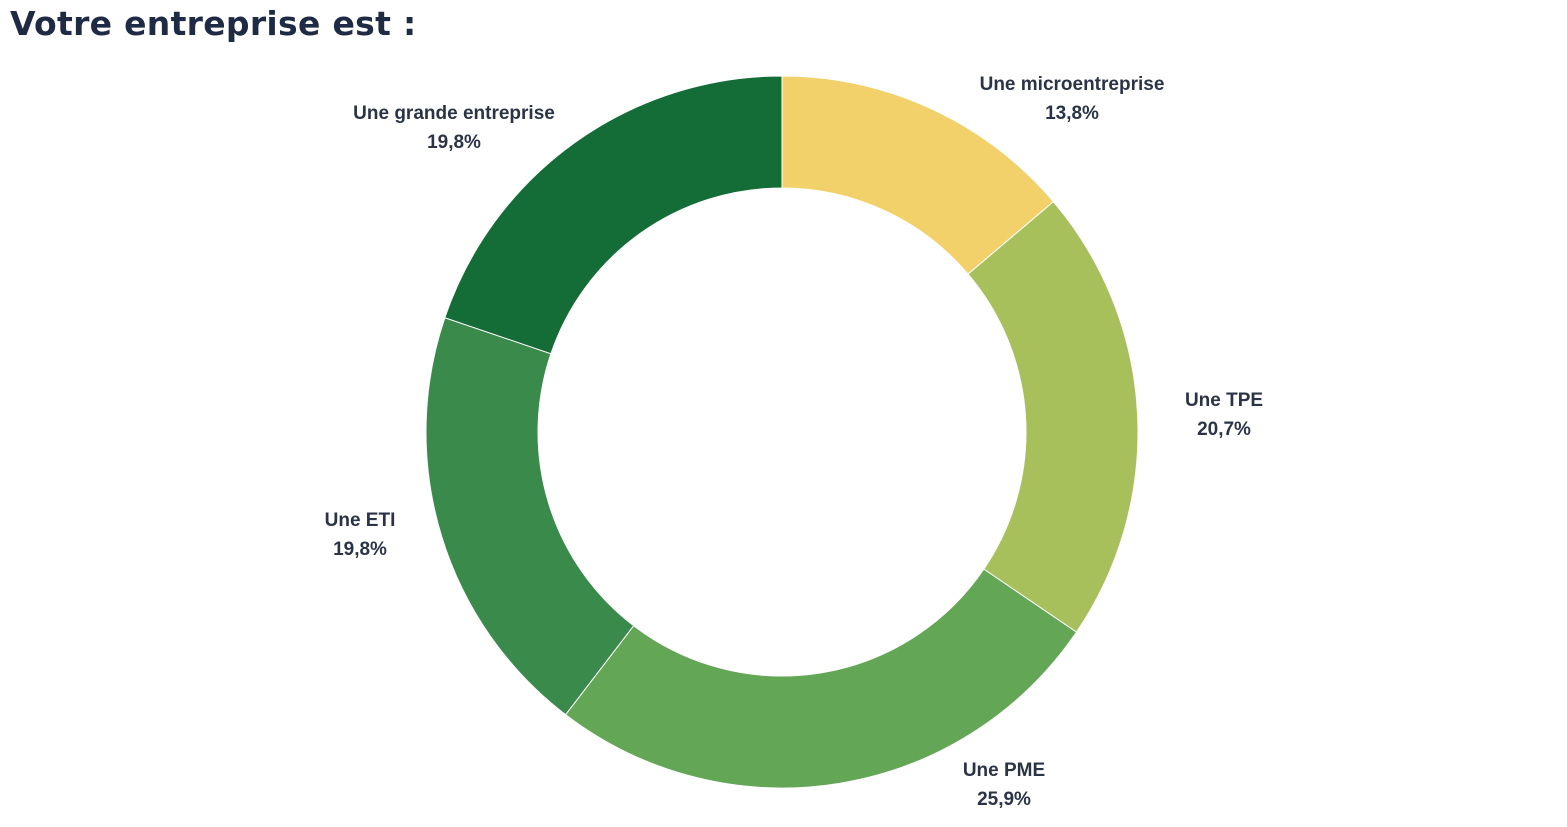 This screenshot has height=827, width=1567. What do you see at coordinates (613, 215) in the screenshot?
I see `slice-une-grande-entreprise` at bounding box center [613, 215].